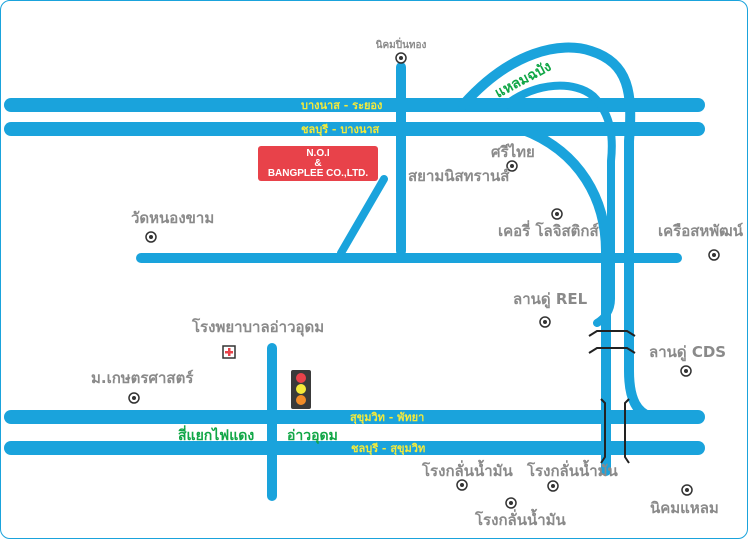 The width and height of the screenshot is (748, 539). What do you see at coordinates (216, 434) in the screenshot?
I see `label-si-yaek-fai-daeng: สี่แยกไฟแดง` at bounding box center [216, 434].